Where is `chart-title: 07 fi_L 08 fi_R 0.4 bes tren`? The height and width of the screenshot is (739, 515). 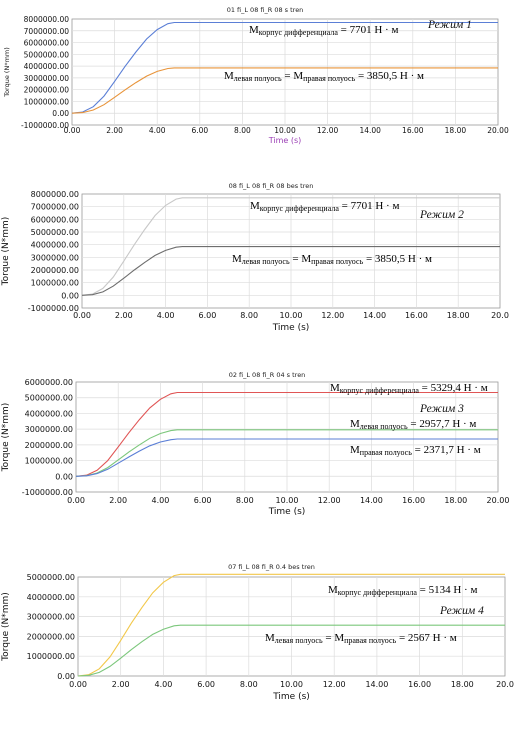 chart-title: 07 fi_L 08 fi_R 0.4 bes tren is located at coordinates (271, 567).